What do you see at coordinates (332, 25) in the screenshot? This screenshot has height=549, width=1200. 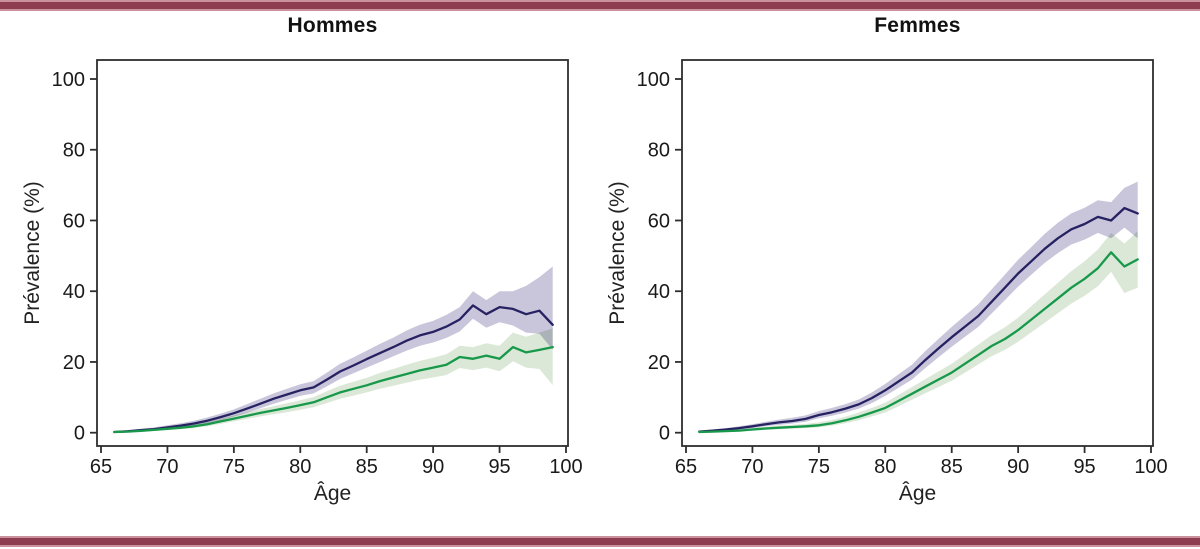 I see `panel-title-hommes: Hommes` at bounding box center [332, 25].